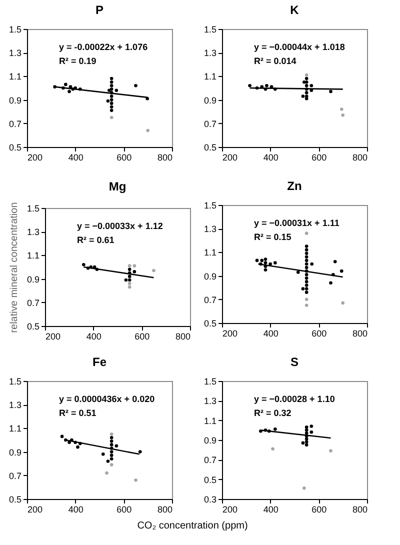  What do you see at coordinates (14, 267) in the screenshot?
I see `y-axis-title: relative mineral concentration` at bounding box center [14, 267].